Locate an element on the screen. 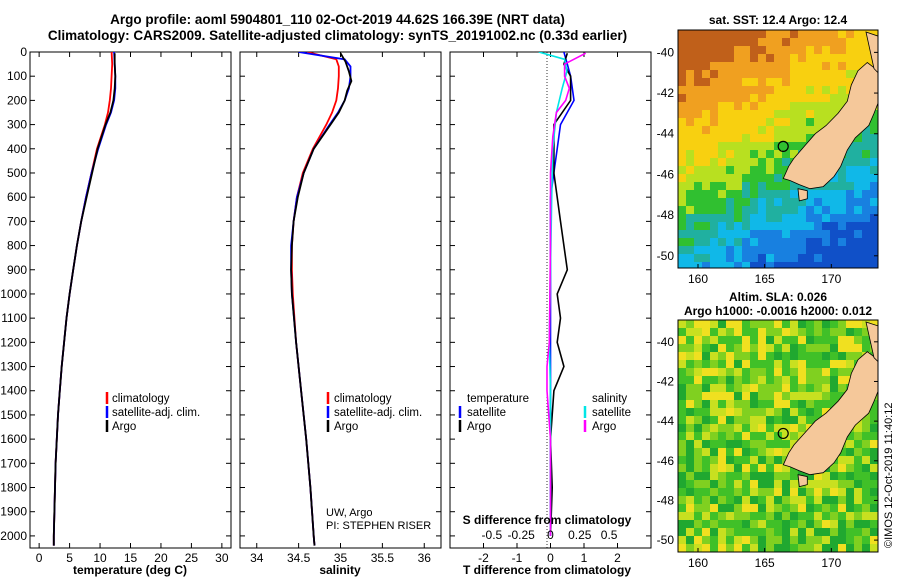 The height and width of the screenshot is (580, 900). legend-s-satellite: satellite is located at coordinates (611, 413).